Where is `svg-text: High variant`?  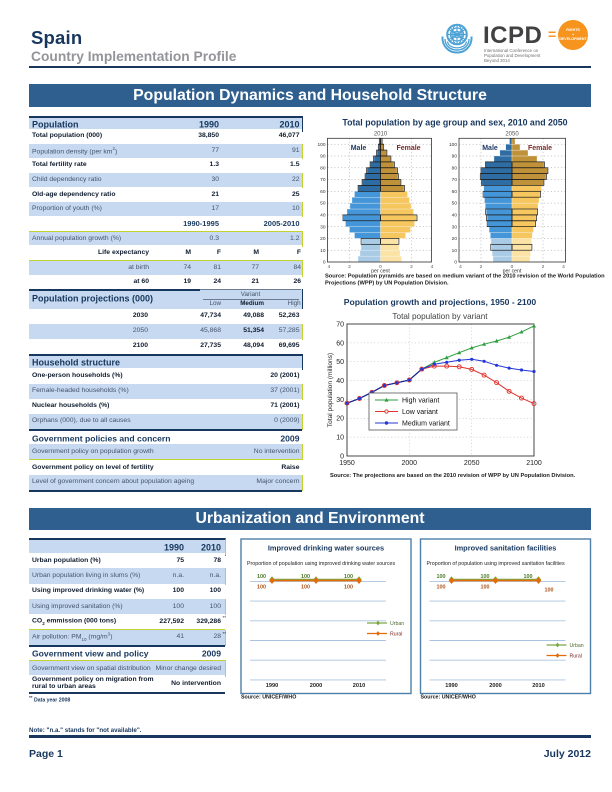 svg-text: High variant is located at coordinates (420, 401).